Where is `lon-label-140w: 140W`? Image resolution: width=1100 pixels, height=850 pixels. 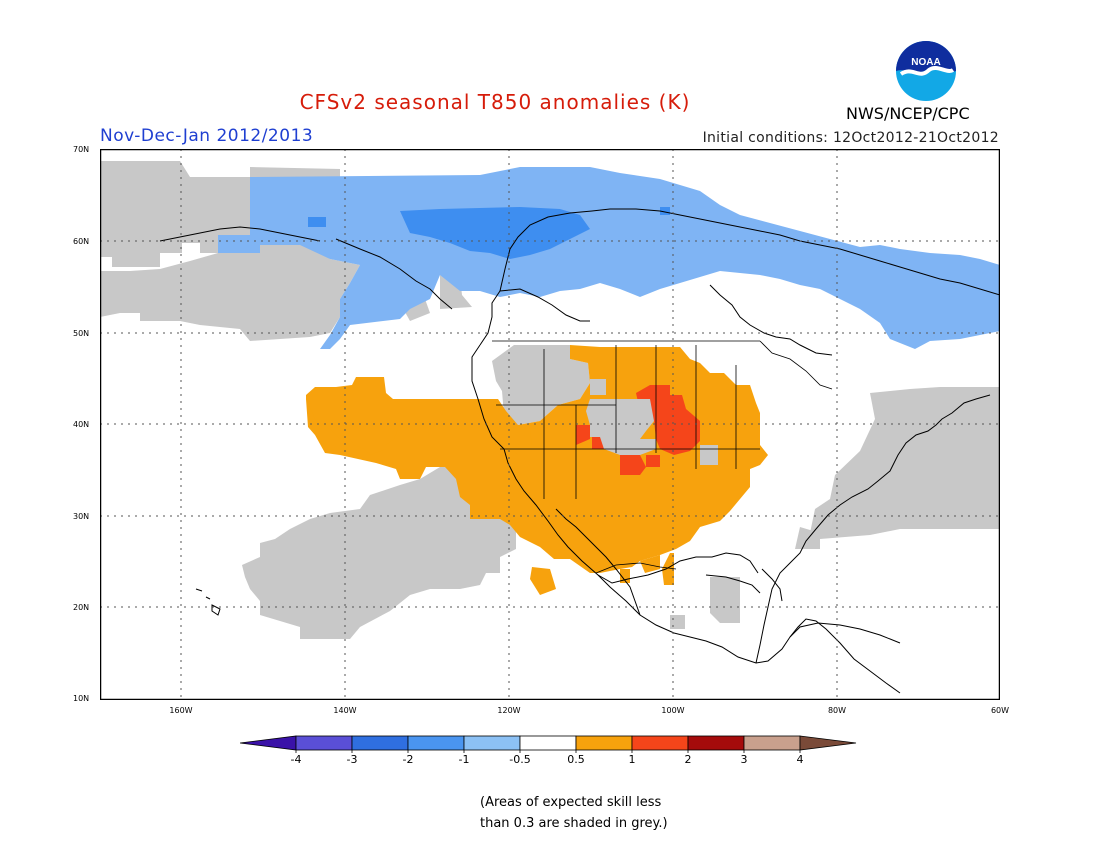 lon-label-140w: 140W is located at coordinates (345, 710).